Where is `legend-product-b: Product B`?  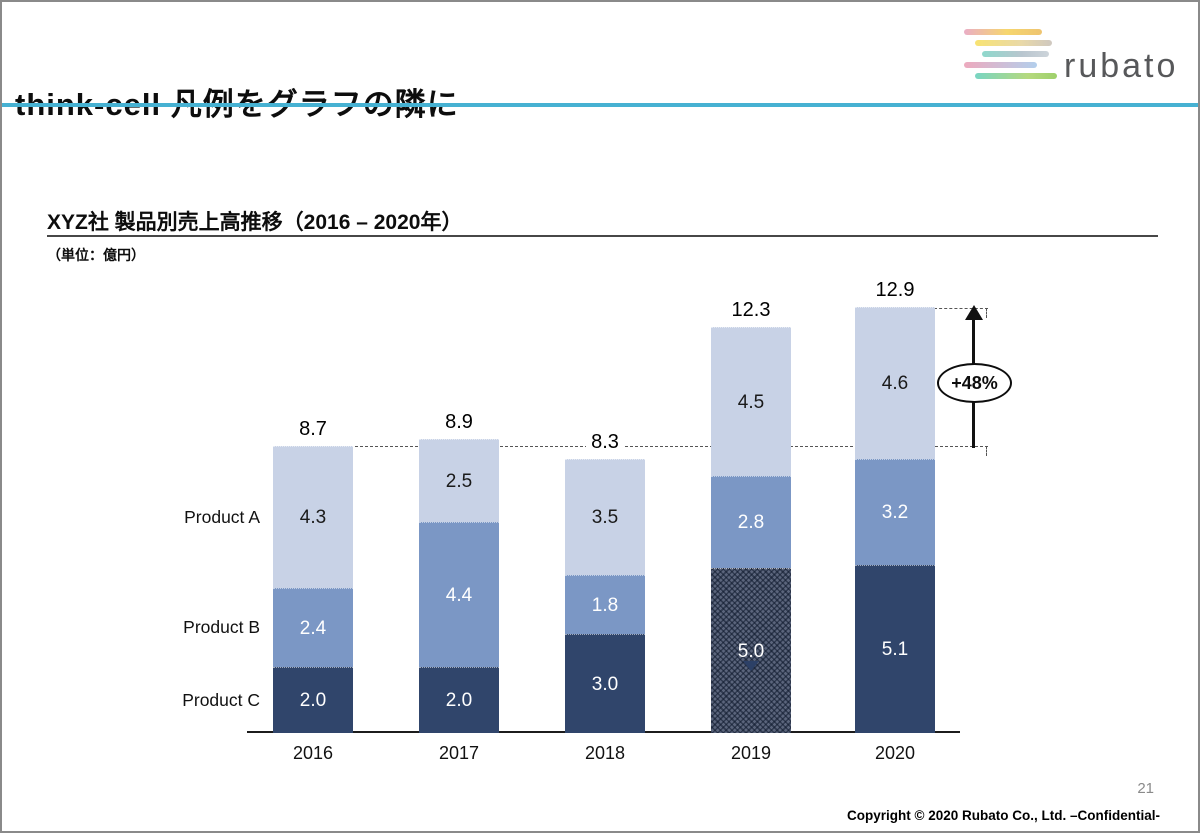 legend-product-b: Product B is located at coordinates (221, 627).